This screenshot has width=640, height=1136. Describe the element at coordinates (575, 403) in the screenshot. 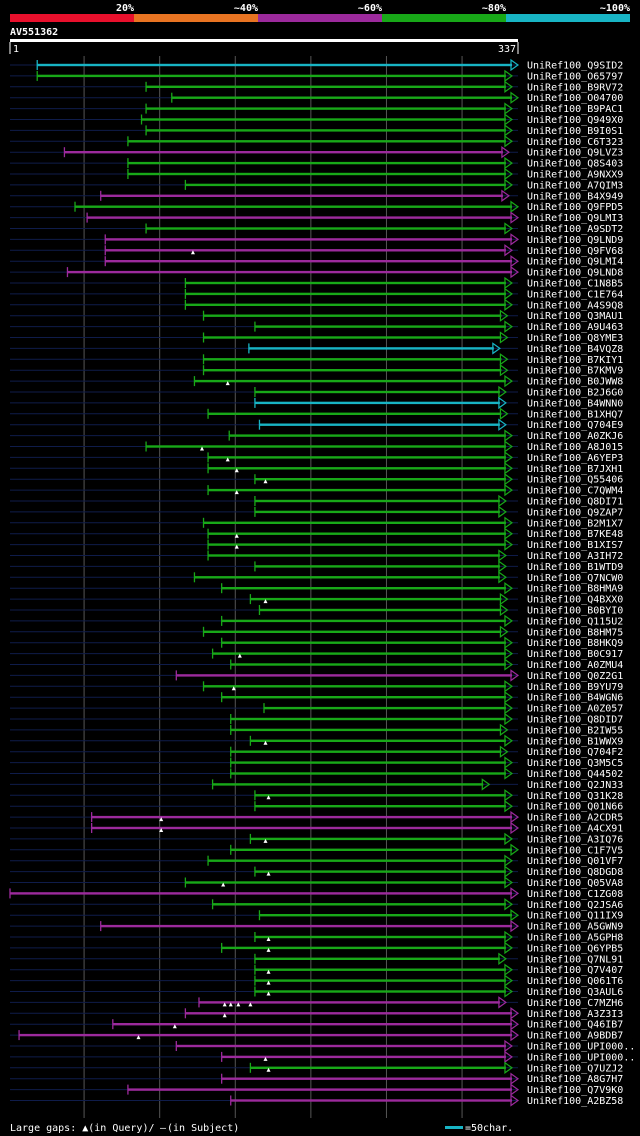

I see `hit-label: UniRef100_B4WNN0` at that location.